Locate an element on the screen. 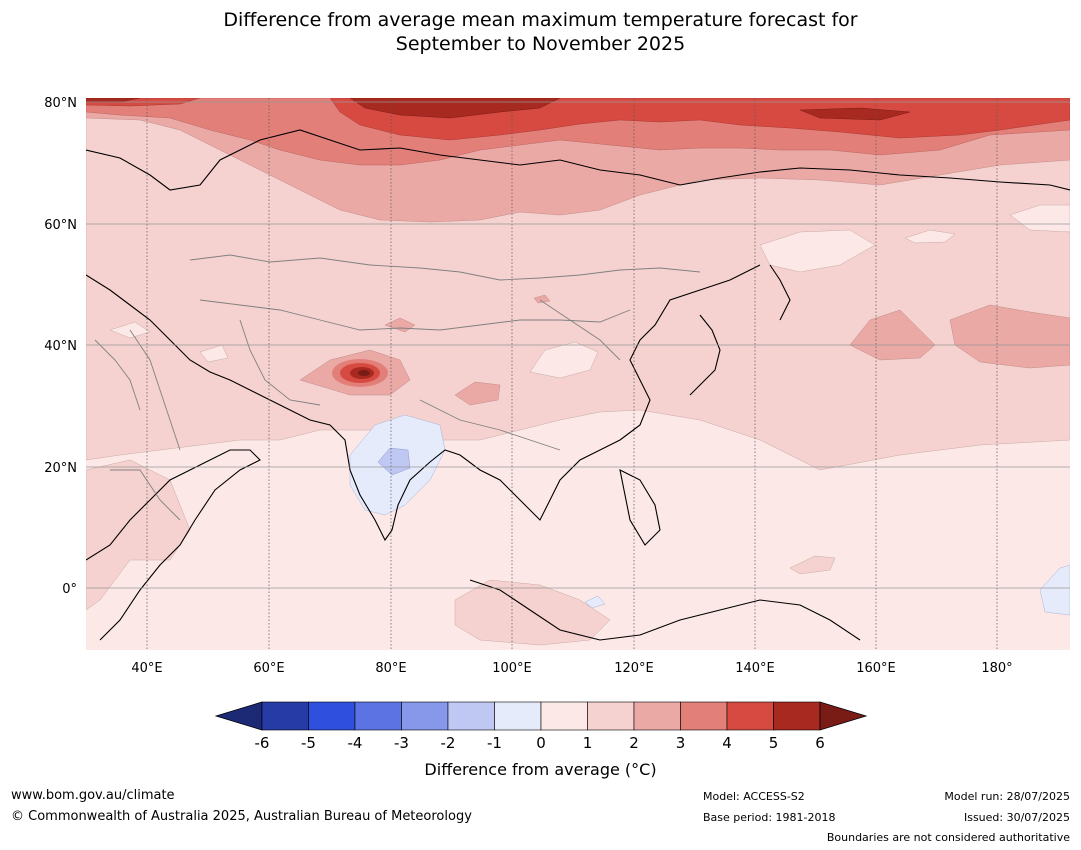  model-run: Model run: 28/07/2025 is located at coordinates (1007, 796).